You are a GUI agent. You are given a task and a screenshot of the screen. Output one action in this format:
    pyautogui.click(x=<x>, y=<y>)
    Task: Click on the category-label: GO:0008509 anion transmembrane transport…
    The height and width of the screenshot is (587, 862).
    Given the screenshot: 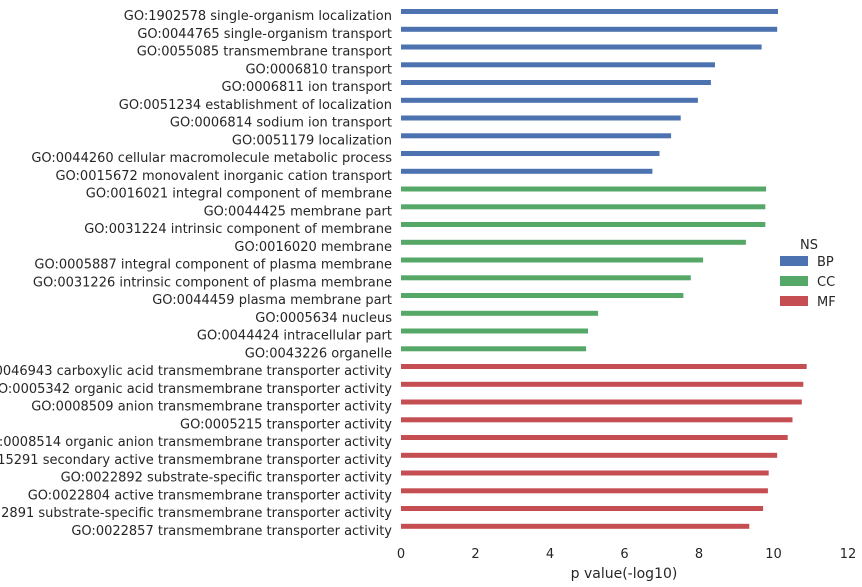 What is the action you would take?
    pyautogui.click(x=211, y=407)
    